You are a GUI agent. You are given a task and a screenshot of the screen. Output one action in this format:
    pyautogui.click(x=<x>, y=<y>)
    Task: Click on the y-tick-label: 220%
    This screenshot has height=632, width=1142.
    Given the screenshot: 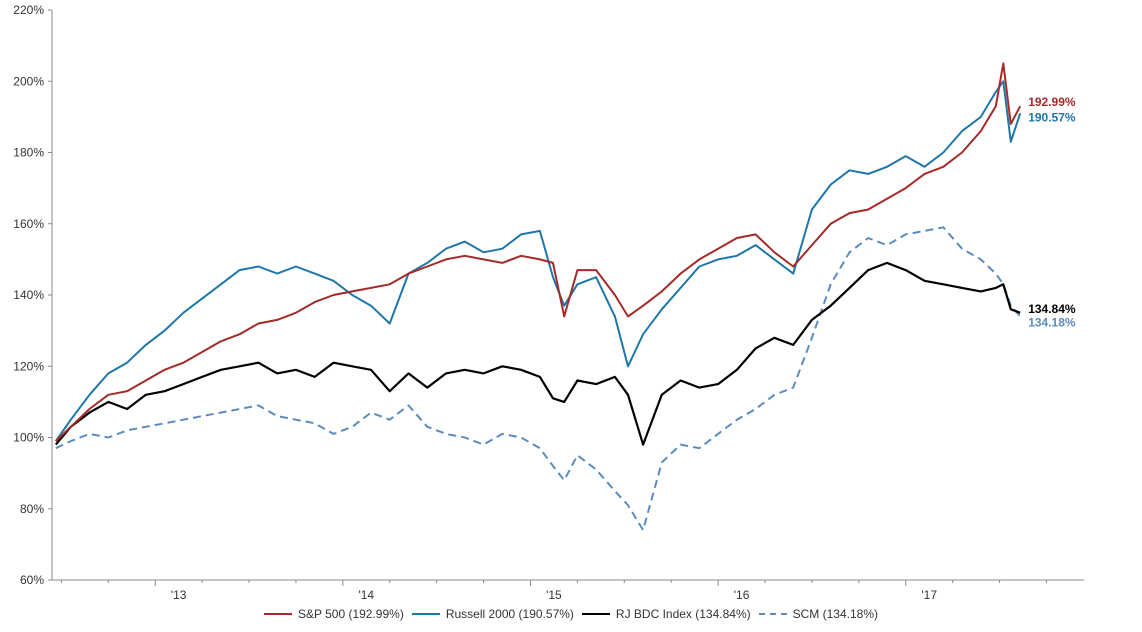 What is the action you would take?
    pyautogui.click(x=28, y=10)
    